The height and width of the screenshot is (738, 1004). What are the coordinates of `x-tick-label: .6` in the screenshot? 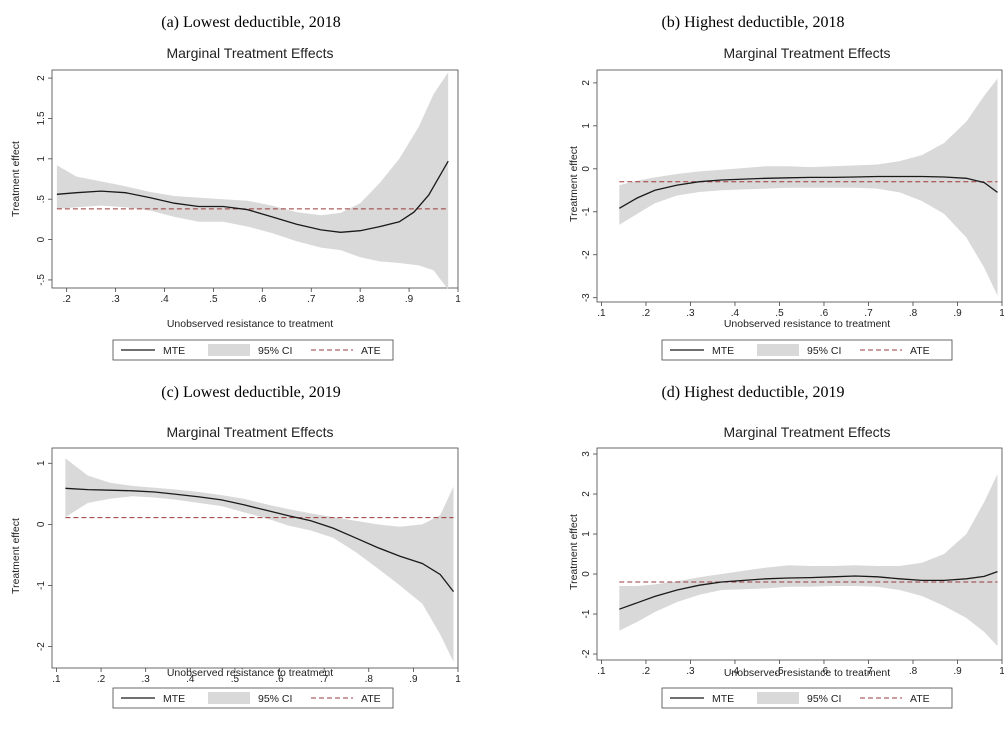 It's located at (262, 299).